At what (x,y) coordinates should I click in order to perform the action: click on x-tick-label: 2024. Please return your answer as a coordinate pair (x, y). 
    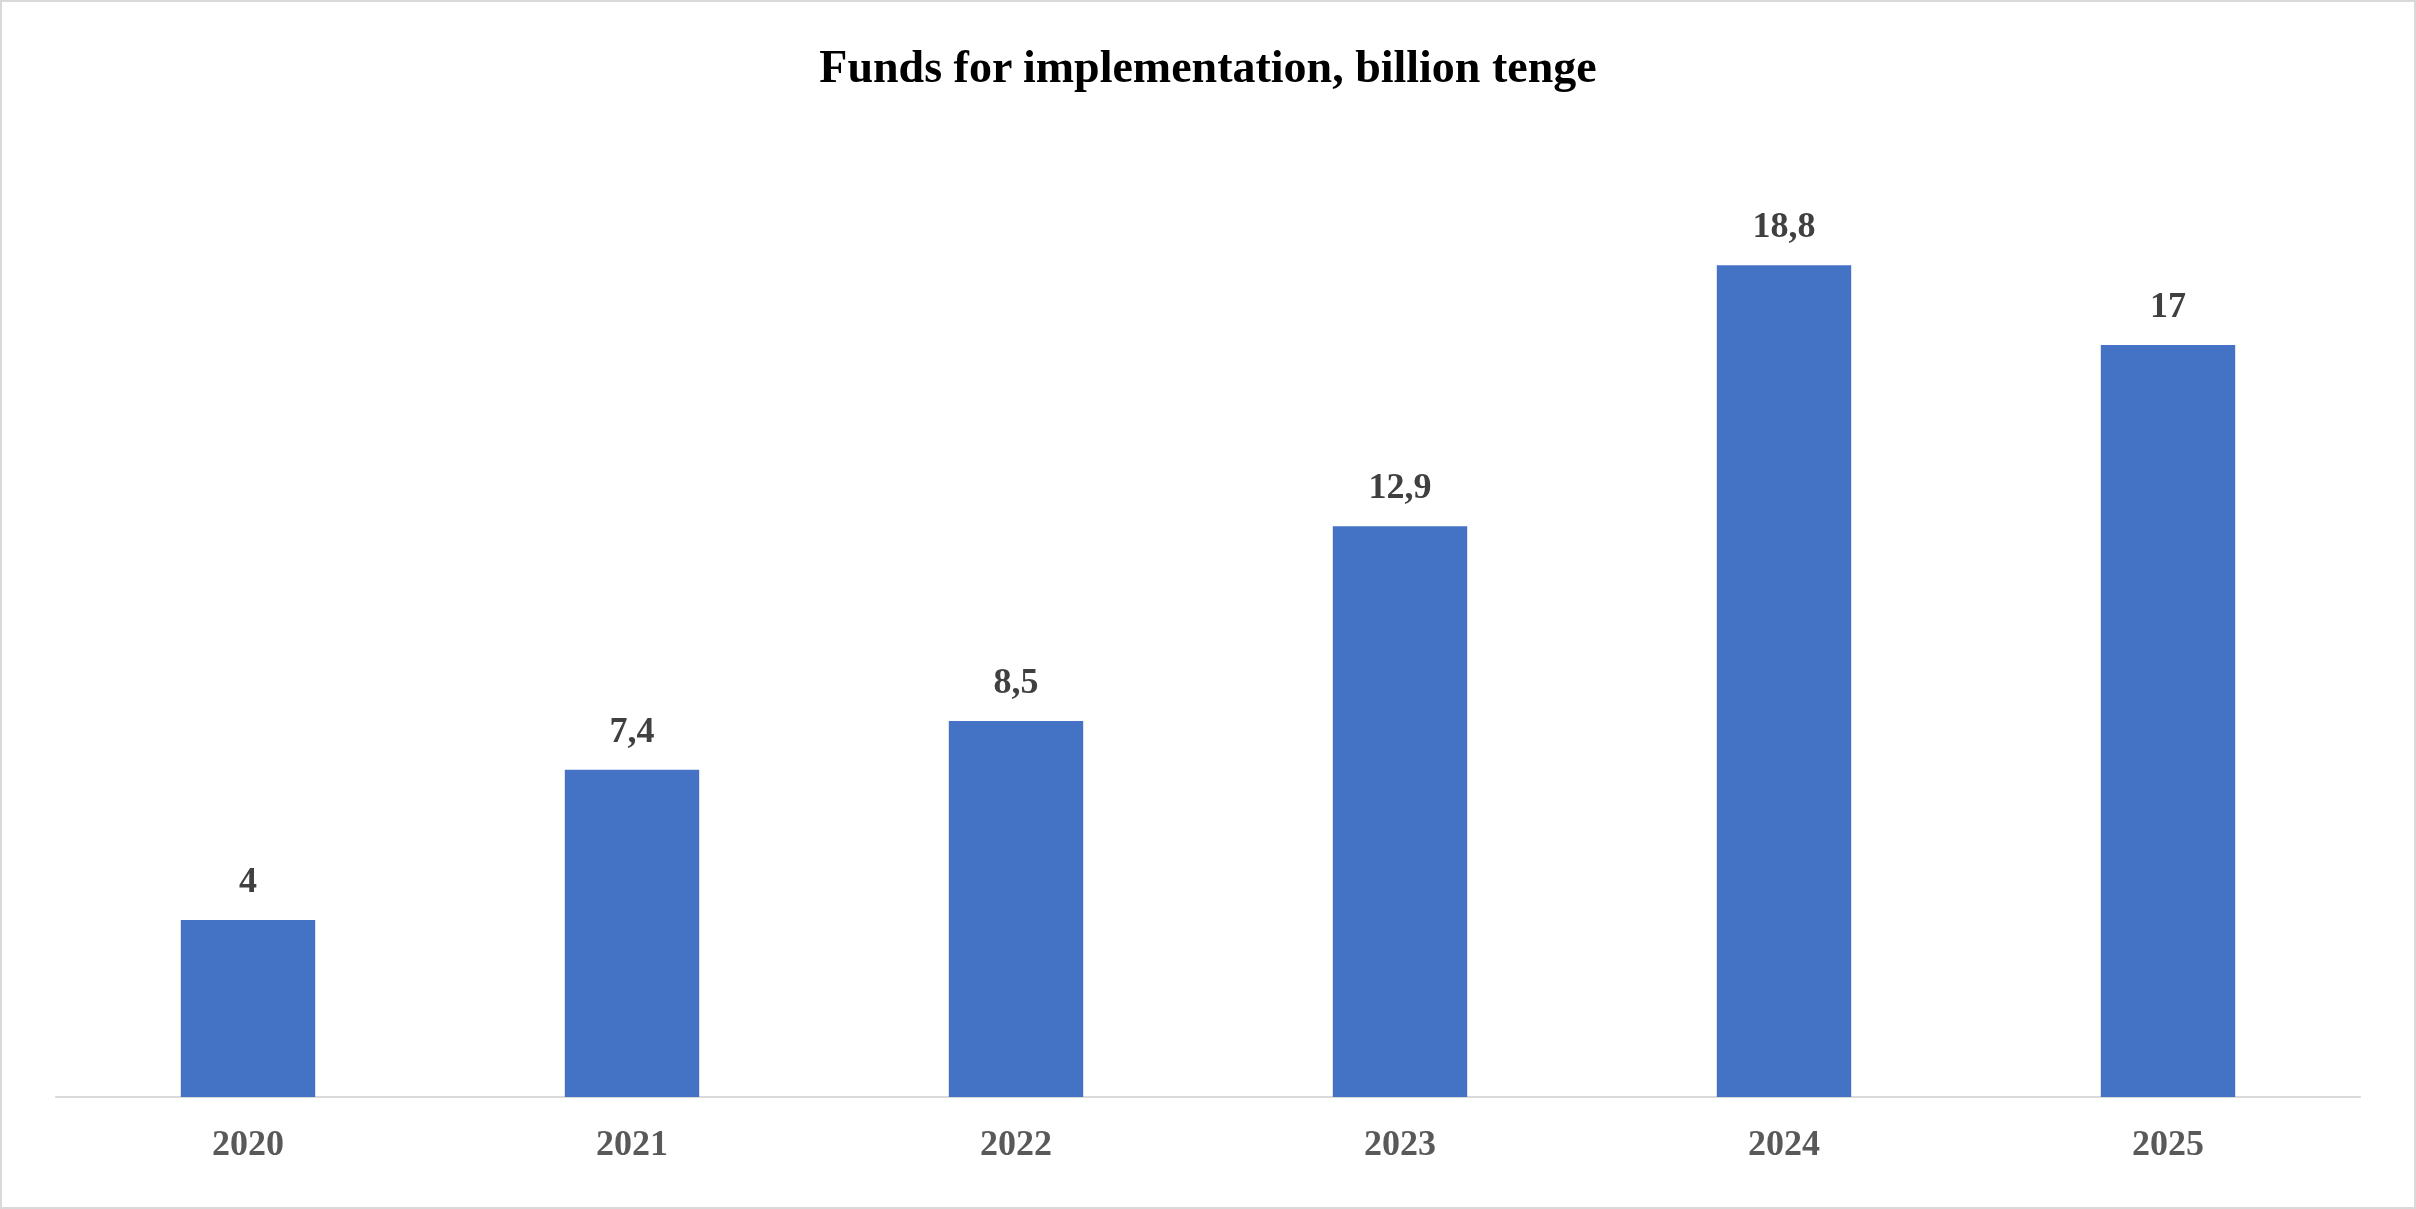
    Looking at the image, I should click on (1784, 1143).